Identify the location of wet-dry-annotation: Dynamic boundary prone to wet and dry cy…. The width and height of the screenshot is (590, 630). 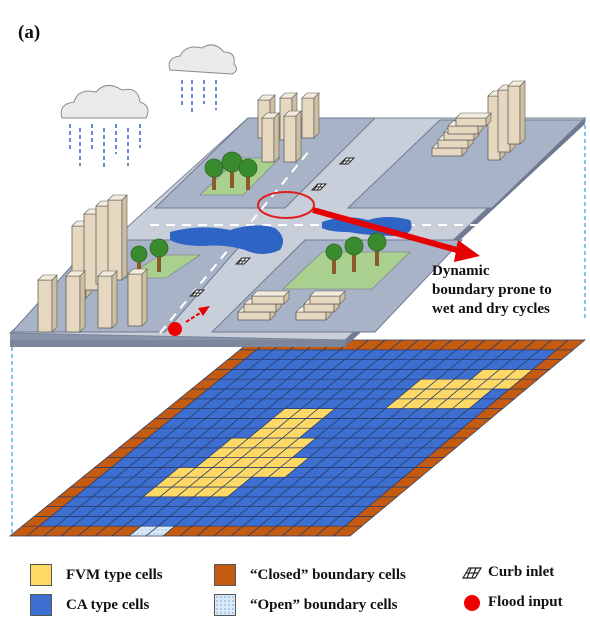
(492, 290).